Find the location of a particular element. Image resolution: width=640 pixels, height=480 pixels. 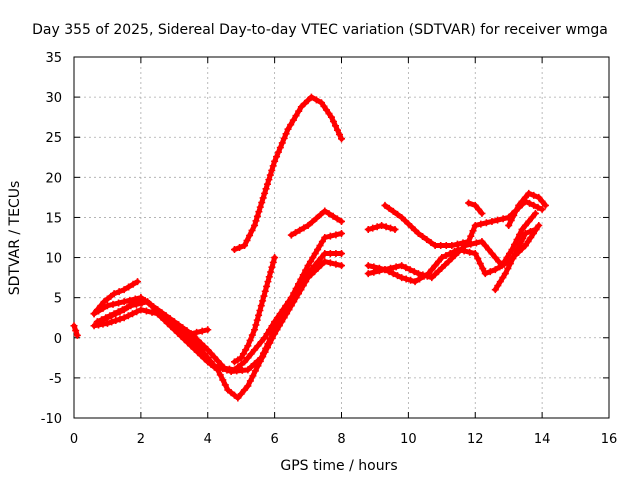

x-tick-label: 14 is located at coordinates (542, 439).